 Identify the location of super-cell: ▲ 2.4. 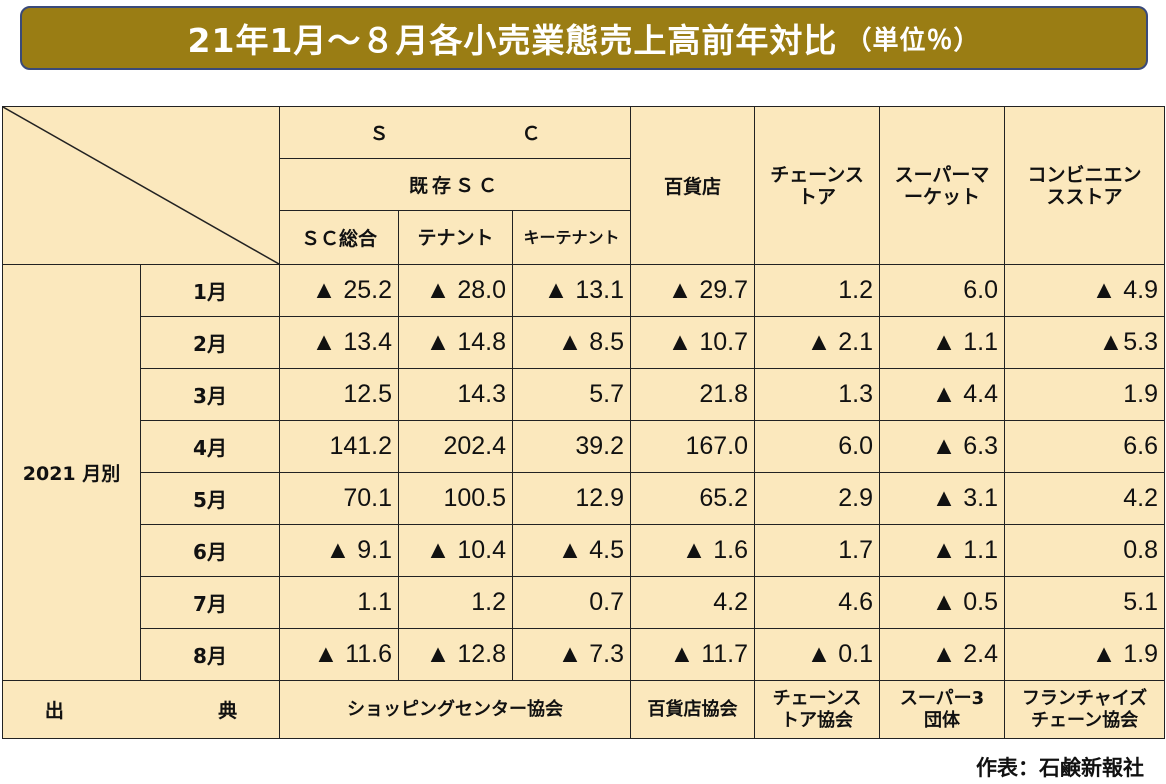
(942, 654).